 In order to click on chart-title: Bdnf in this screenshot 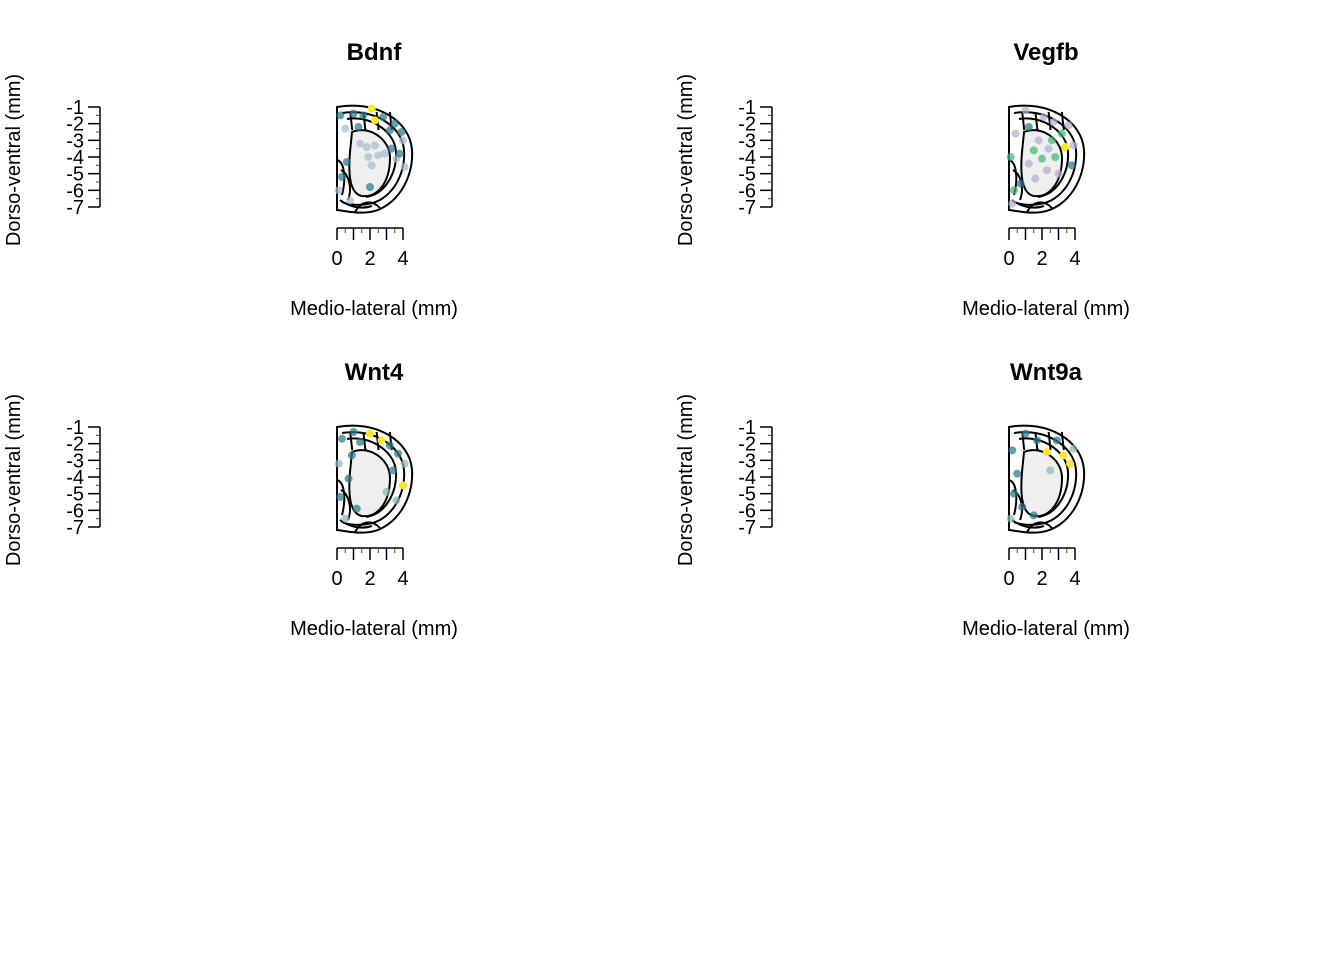, I will do `click(375, 52)`.